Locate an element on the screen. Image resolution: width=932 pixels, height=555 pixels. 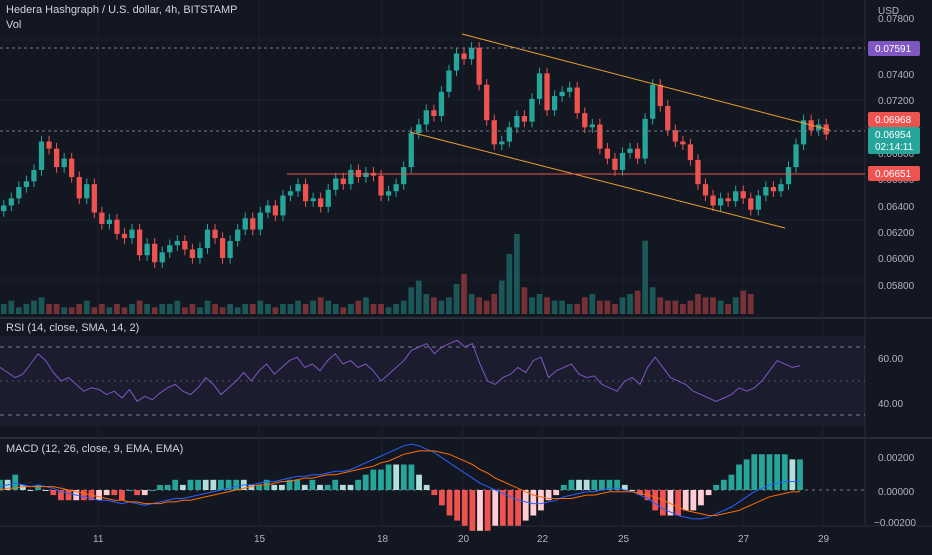
rsi-tick: 60.00 is located at coordinates (890, 359).